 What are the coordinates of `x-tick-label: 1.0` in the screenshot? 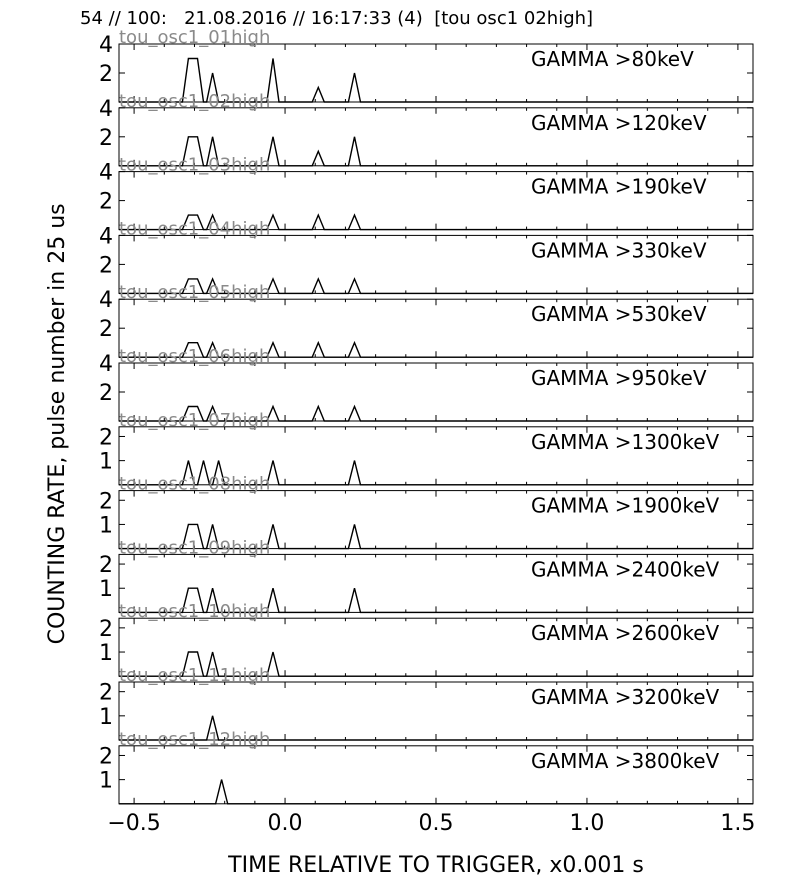 It's located at (586, 823).